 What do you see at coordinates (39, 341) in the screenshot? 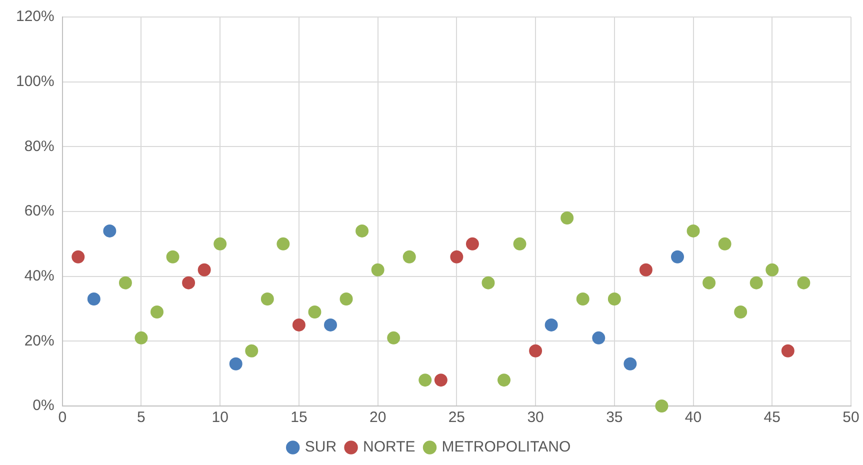
I see `y-tick-label: 20%` at bounding box center [39, 341].